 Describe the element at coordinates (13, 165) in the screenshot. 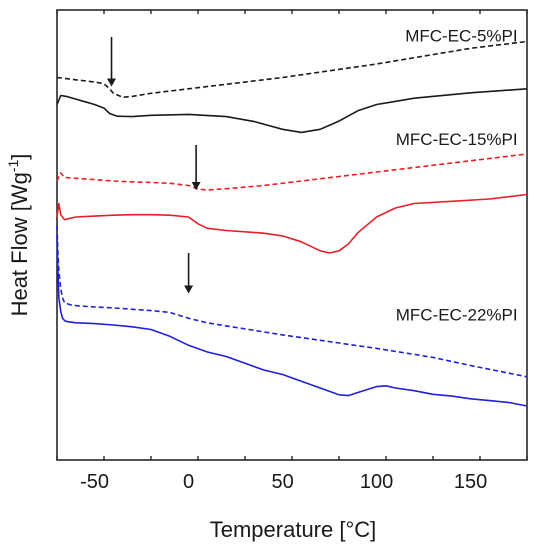

I see `y-axis-title-exponent: -1` at that location.